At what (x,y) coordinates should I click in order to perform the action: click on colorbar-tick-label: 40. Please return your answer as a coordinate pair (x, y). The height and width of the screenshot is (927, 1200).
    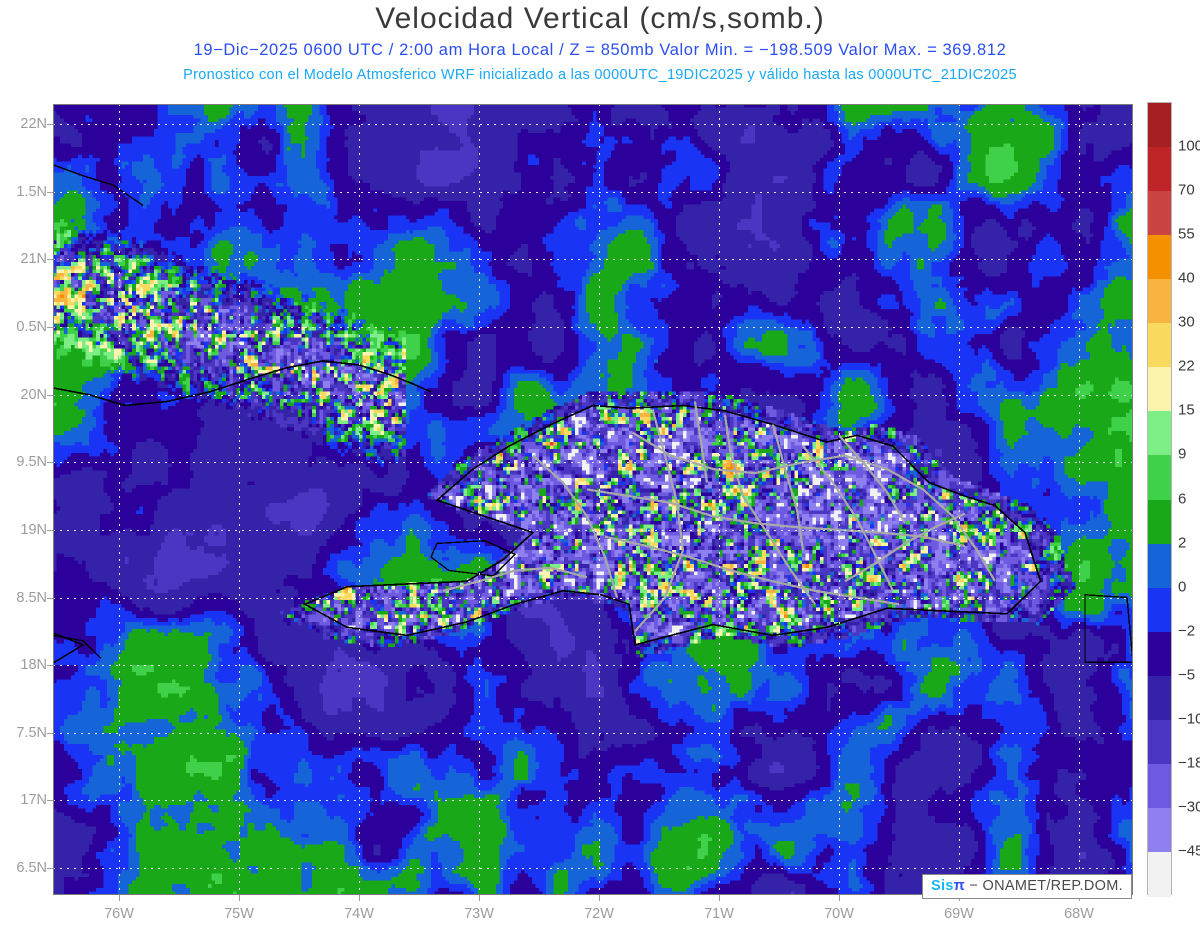
    Looking at the image, I should click on (1186, 278).